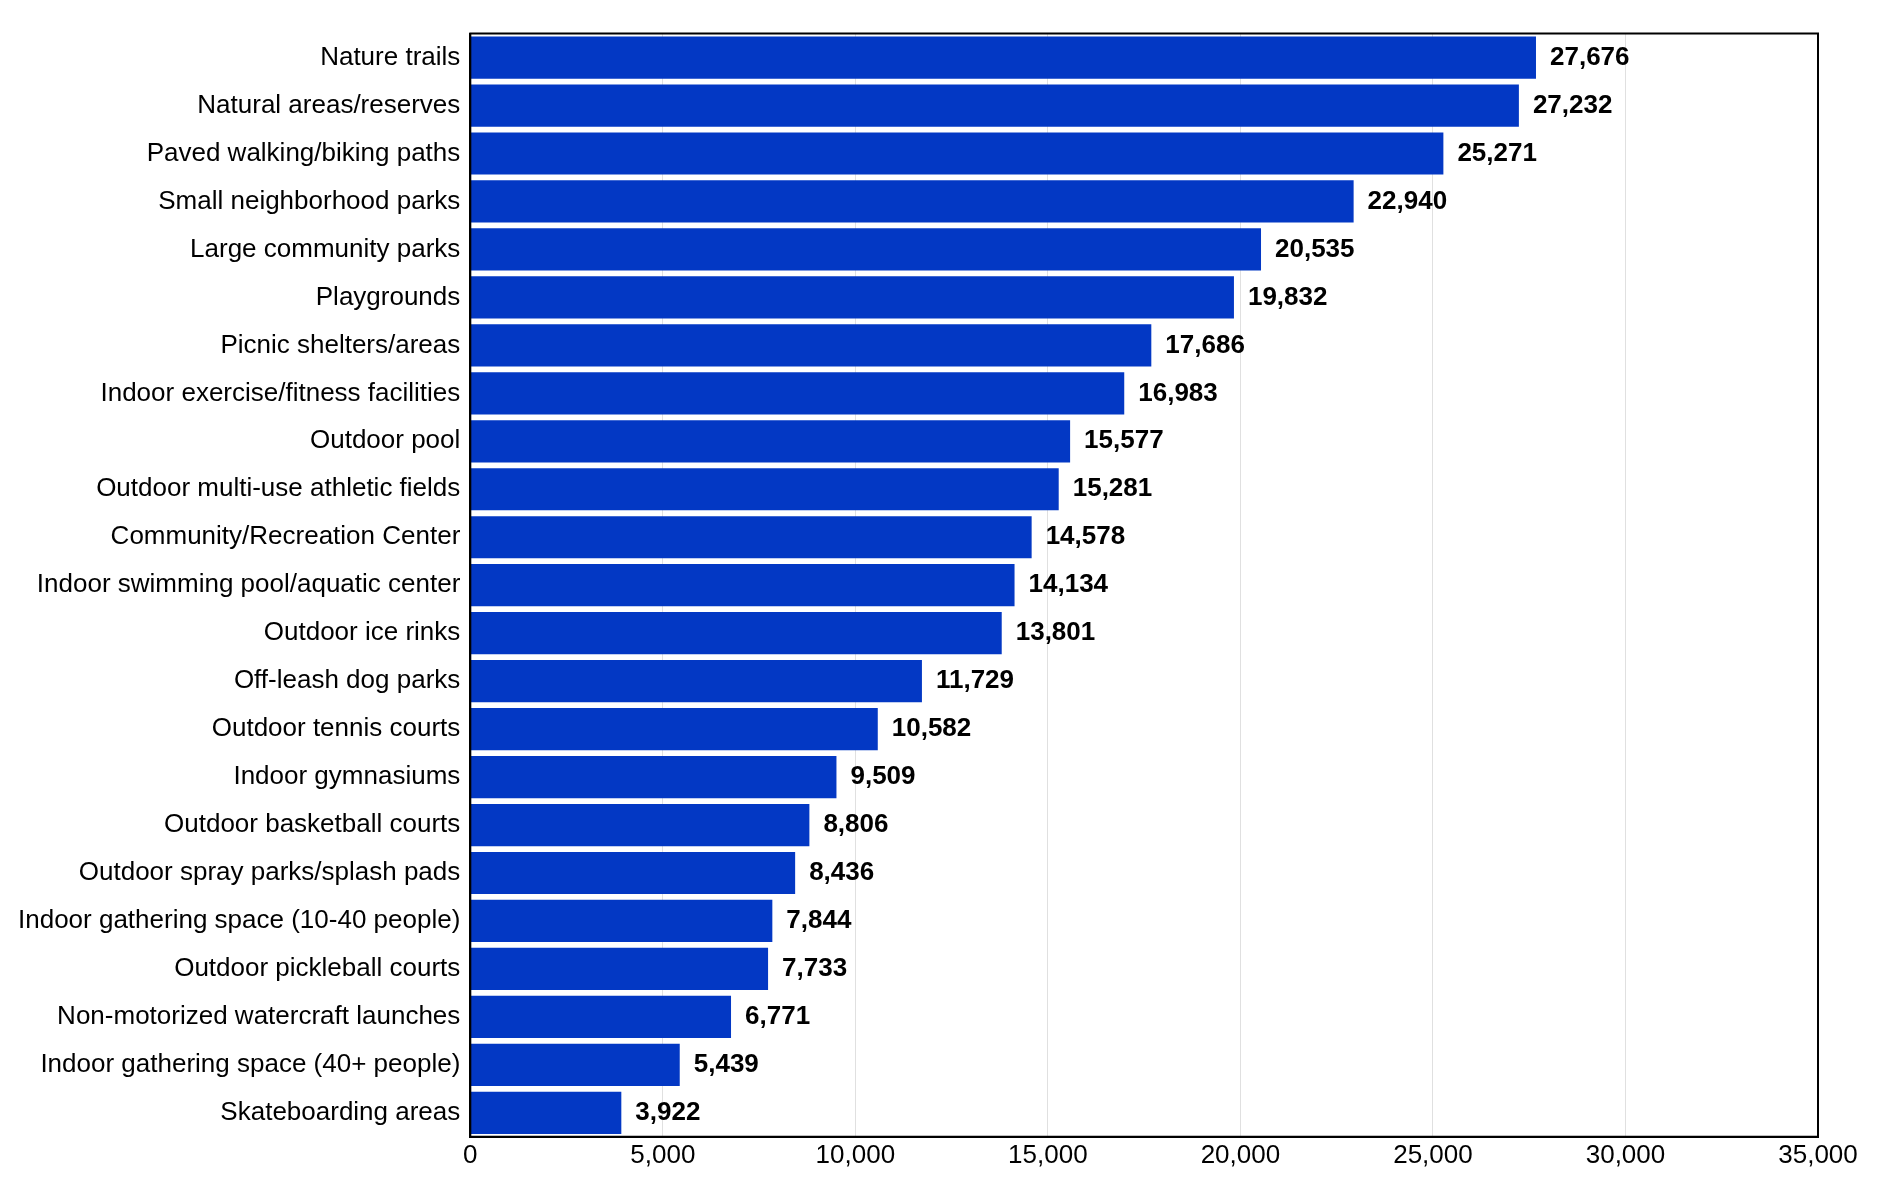 This screenshot has width=1881, height=1188. I want to click on y-tick-label: Nature trails, so click(390, 55).